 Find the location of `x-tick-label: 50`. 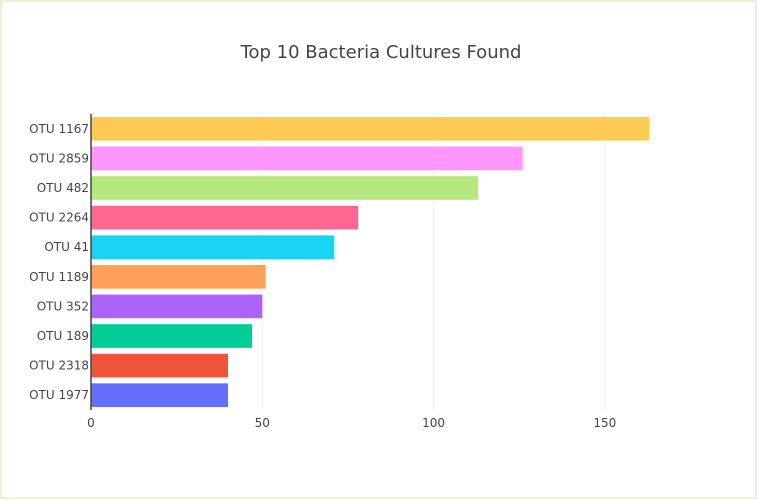

x-tick-label: 50 is located at coordinates (262, 423).